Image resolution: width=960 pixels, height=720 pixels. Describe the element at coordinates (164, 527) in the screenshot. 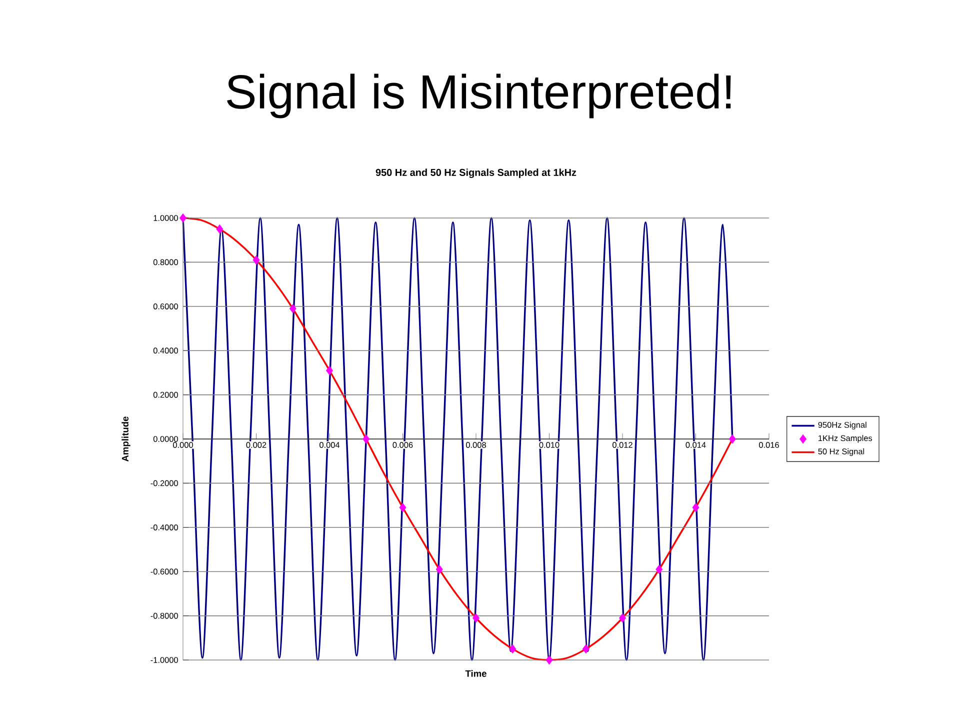

I see `y-tick-label: -0.4000` at that location.